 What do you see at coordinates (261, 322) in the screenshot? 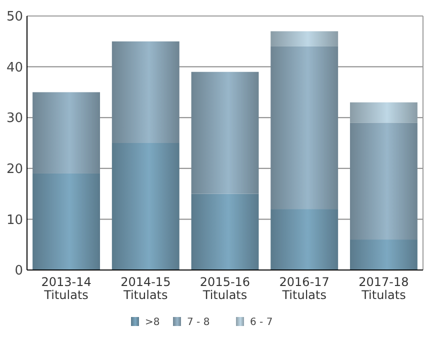
I see `legend-label: 6 - 7` at bounding box center [261, 322].